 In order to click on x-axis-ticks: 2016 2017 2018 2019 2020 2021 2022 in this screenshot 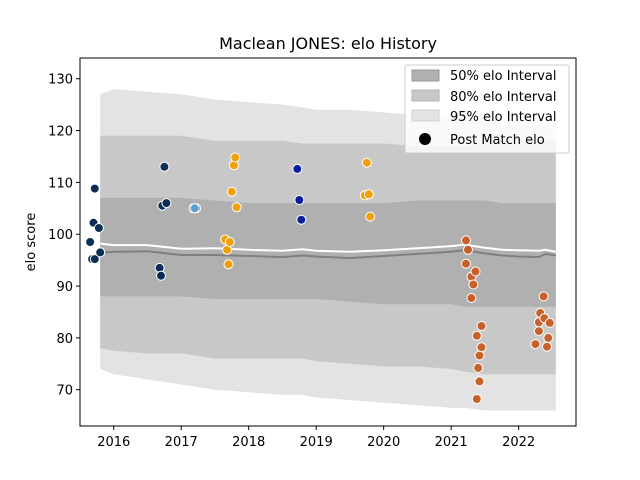, I will do `click(316, 438)`.